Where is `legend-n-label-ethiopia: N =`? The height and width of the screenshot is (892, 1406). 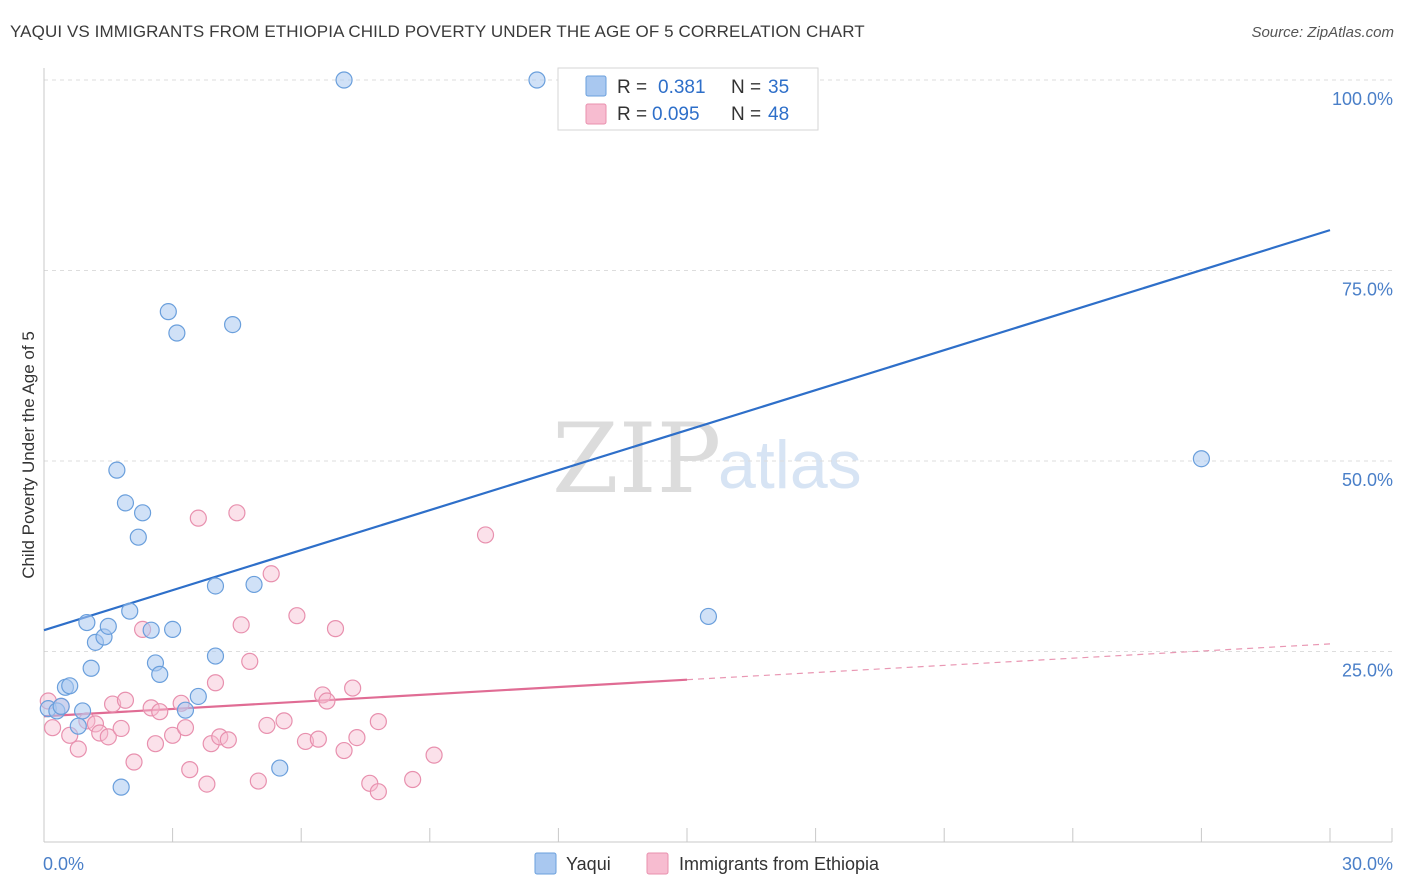
legend-n-label-ethiopia: N = is located at coordinates (746, 114).